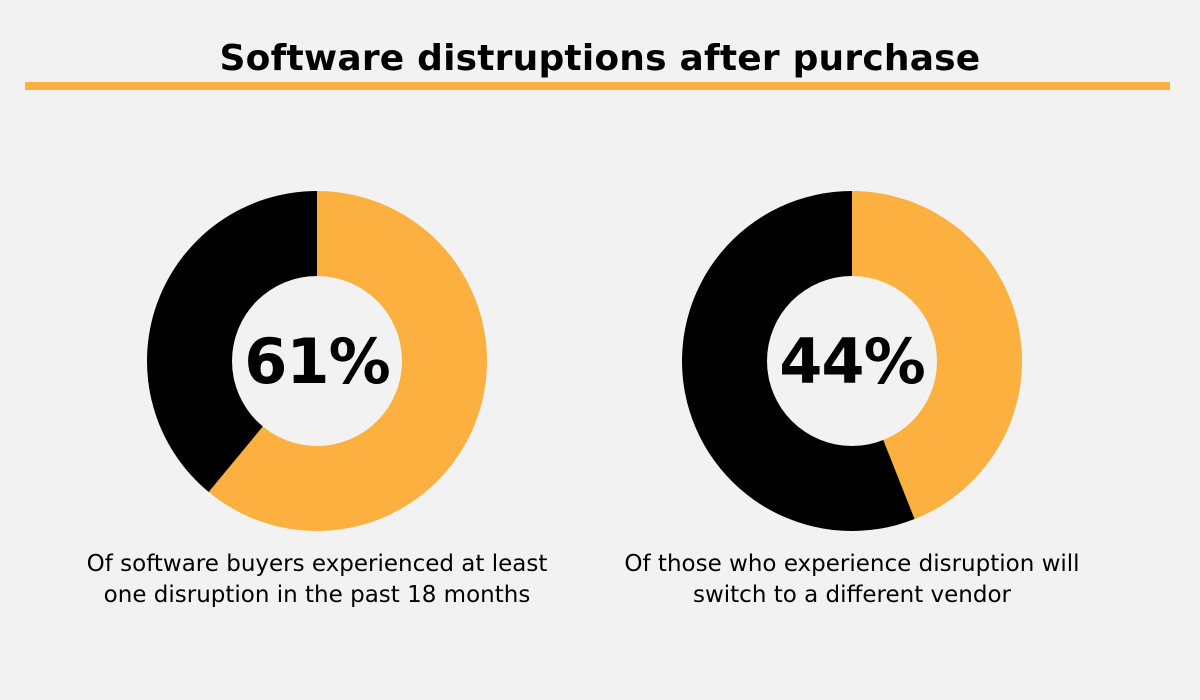 The width and height of the screenshot is (1200, 700). What do you see at coordinates (600, 58) in the screenshot?
I see `chart-title: Software distruptions after purchase` at bounding box center [600, 58].